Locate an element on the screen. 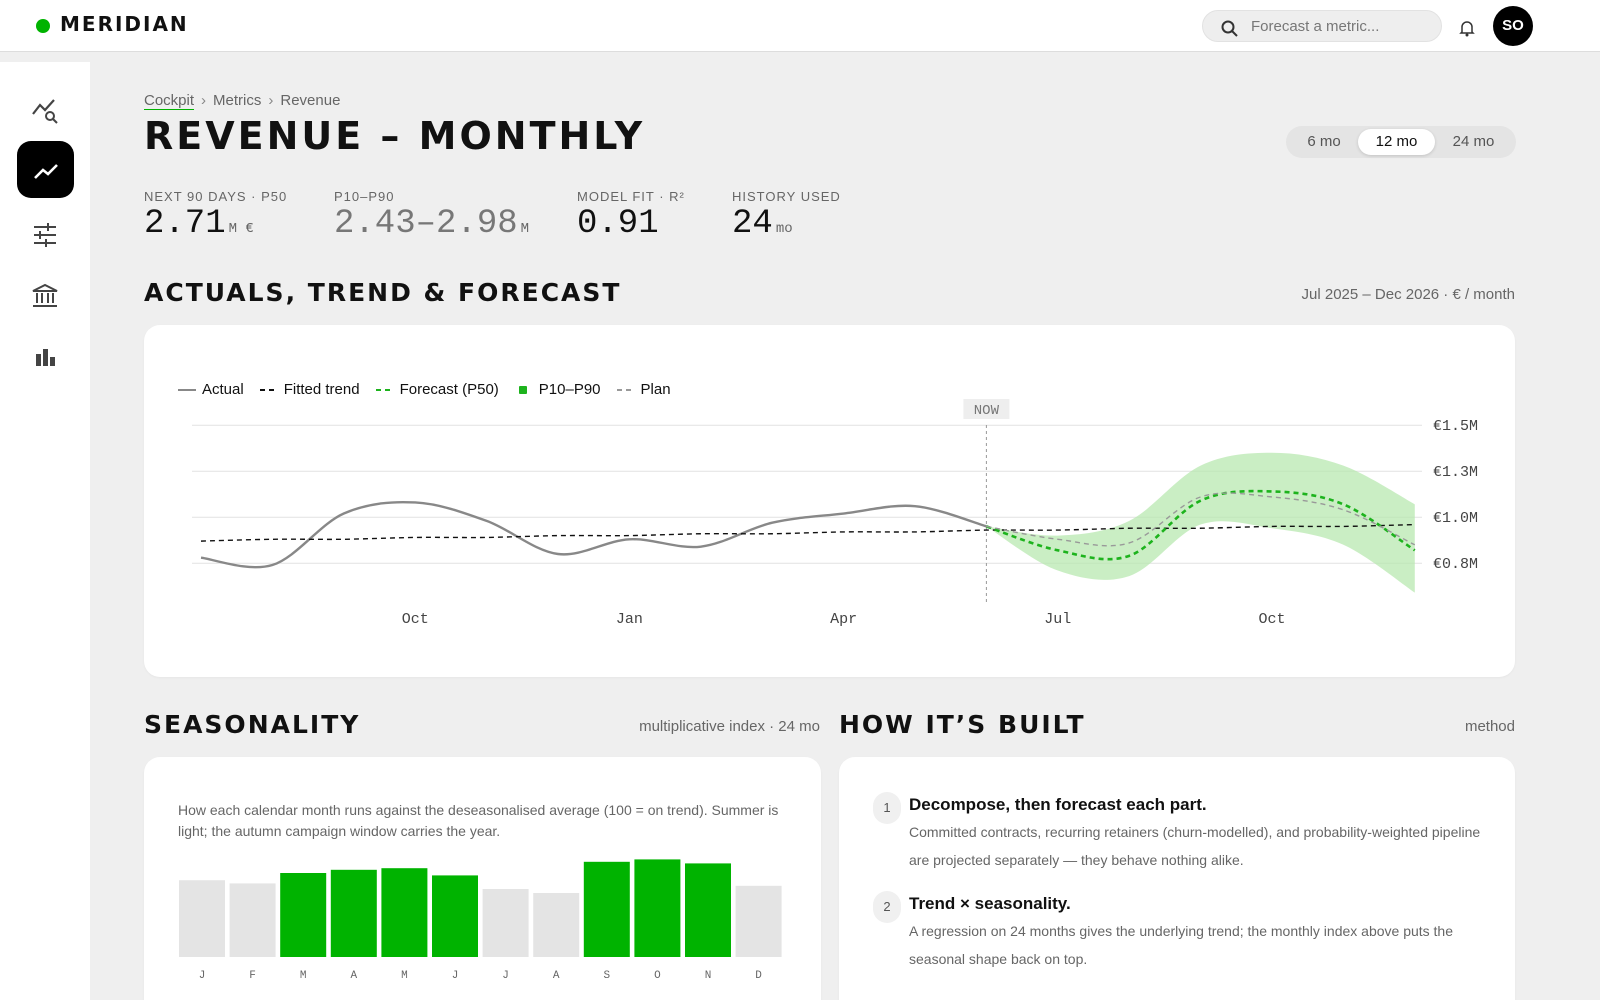  crumb-link: Cockpit is located at coordinates (169, 100).